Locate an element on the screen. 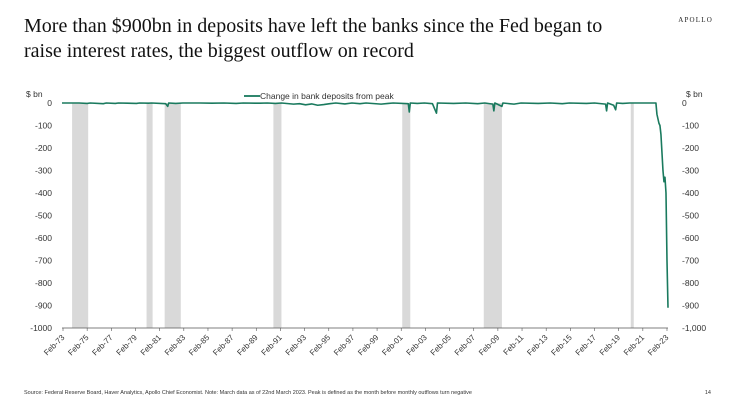 The width and height of the screenshot is (733, 412). y-axis-label-left: $ bn is located at coordinates (34, 94).